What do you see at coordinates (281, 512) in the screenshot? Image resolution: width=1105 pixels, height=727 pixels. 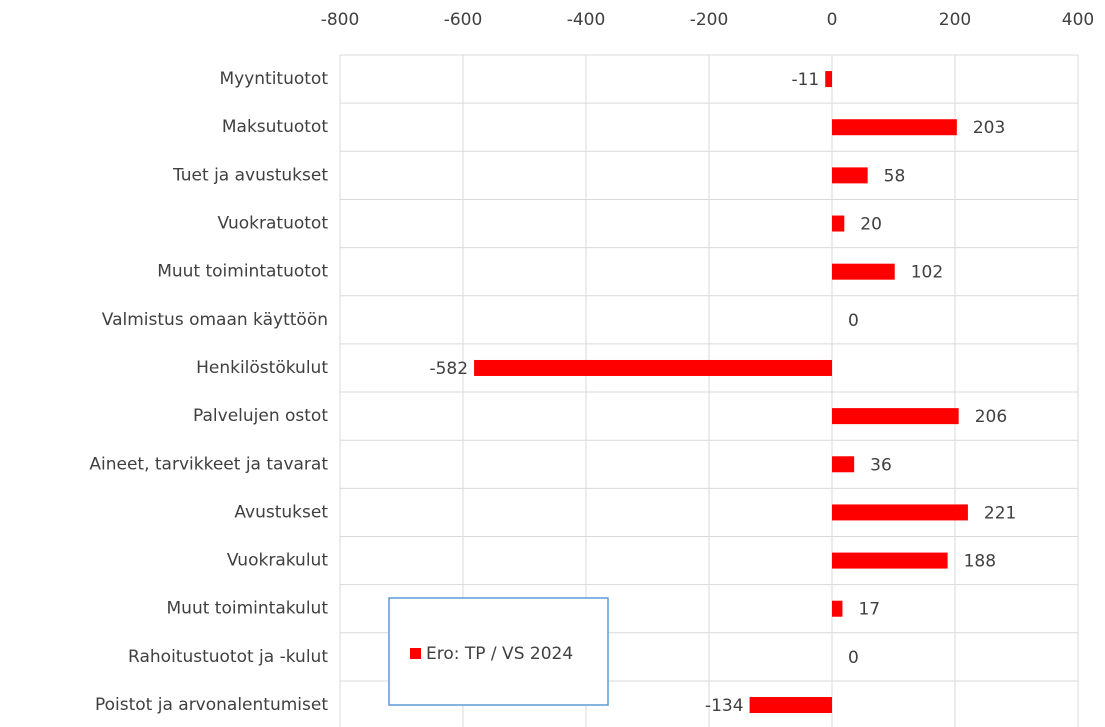 I see `y-tick-label: Avustukset` at bounding box center [281, 512].